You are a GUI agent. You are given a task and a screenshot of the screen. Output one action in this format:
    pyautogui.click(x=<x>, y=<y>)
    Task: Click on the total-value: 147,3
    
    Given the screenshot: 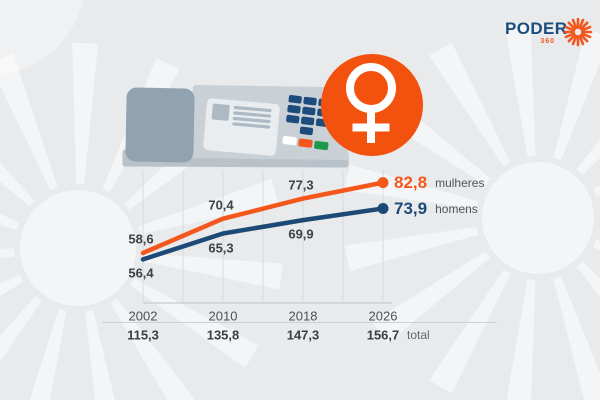 What is the action you would take?
    pyautogui.click(x=303, y=335)
    